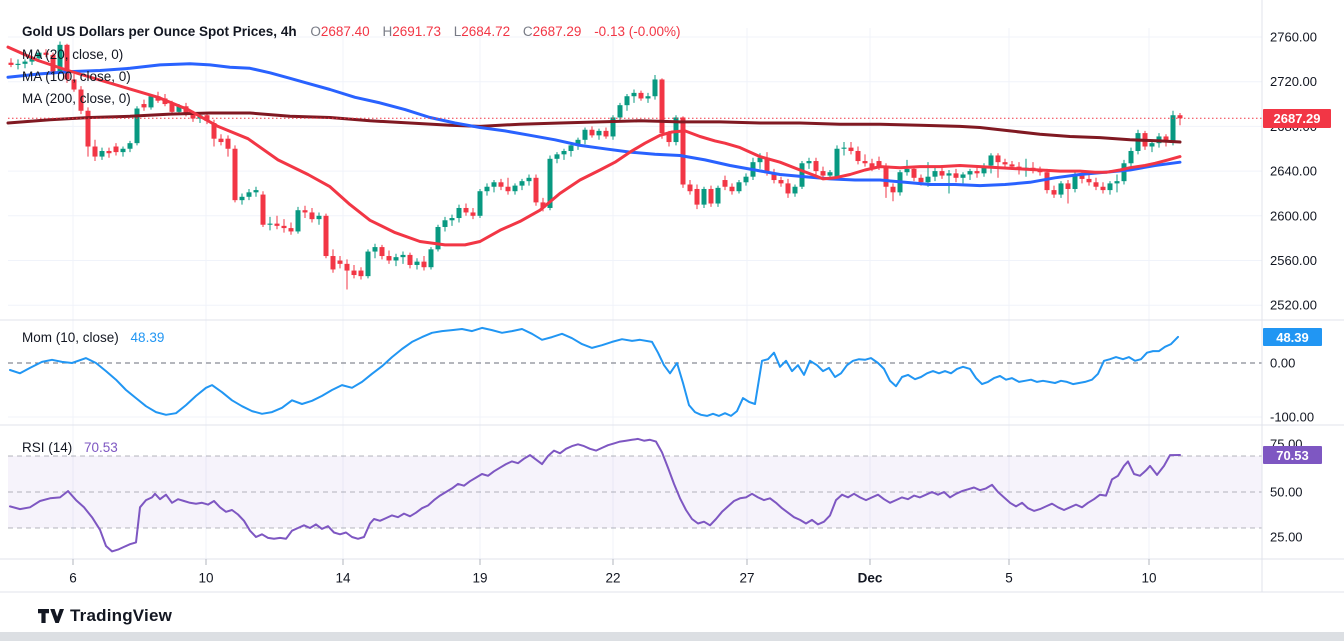 This screenshot has height=641, width=1344. I want to click on time-axis-label: 27, so click(746, 578).